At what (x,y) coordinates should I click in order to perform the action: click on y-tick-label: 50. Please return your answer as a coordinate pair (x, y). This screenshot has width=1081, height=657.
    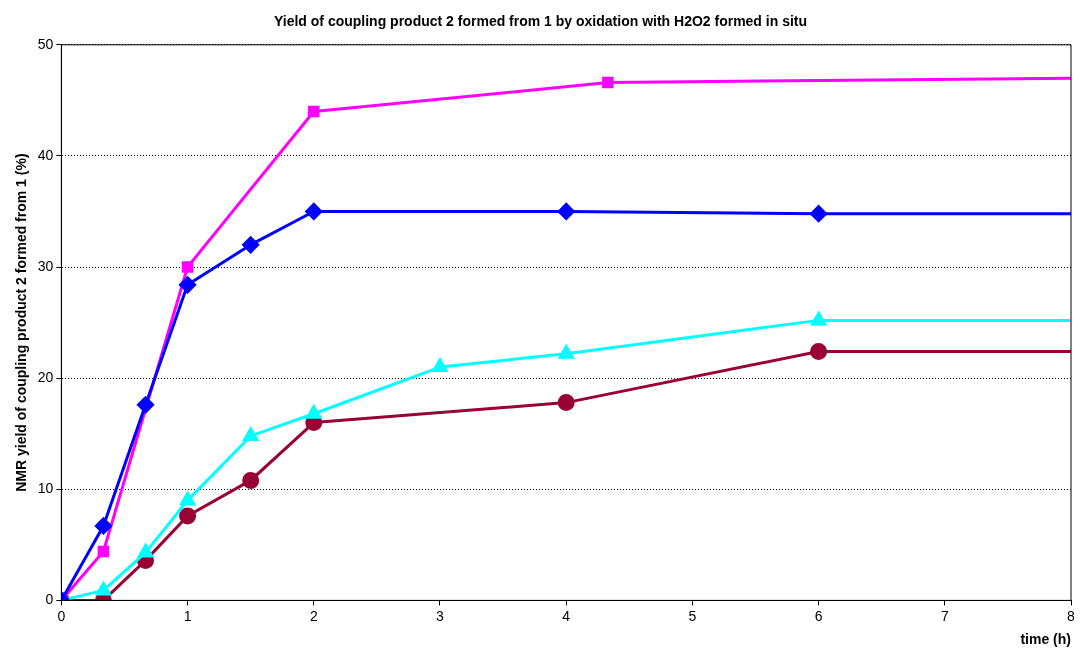
    Looking at the image, I should click on (45, 43).